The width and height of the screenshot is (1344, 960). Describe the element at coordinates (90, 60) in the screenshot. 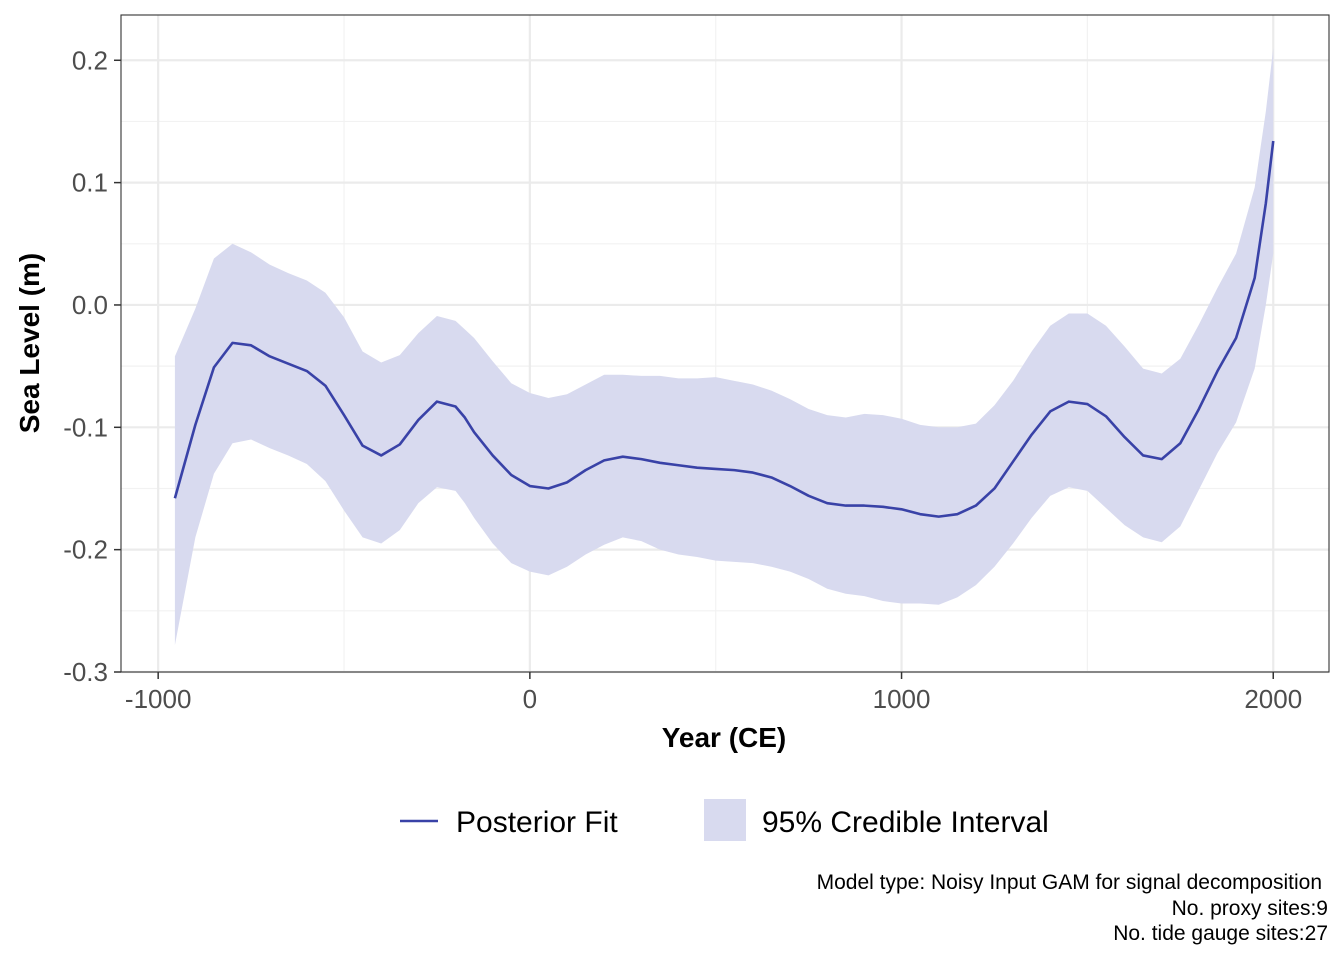

I see `y-tick-label: 0.2` at that location.